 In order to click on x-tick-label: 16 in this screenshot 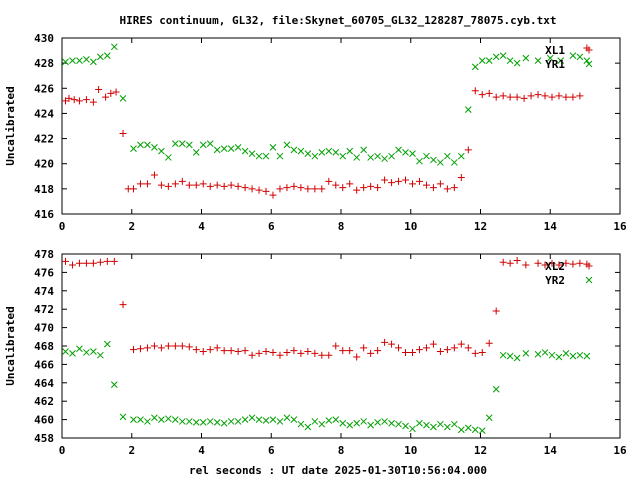, I will do `click(620, 450)`.